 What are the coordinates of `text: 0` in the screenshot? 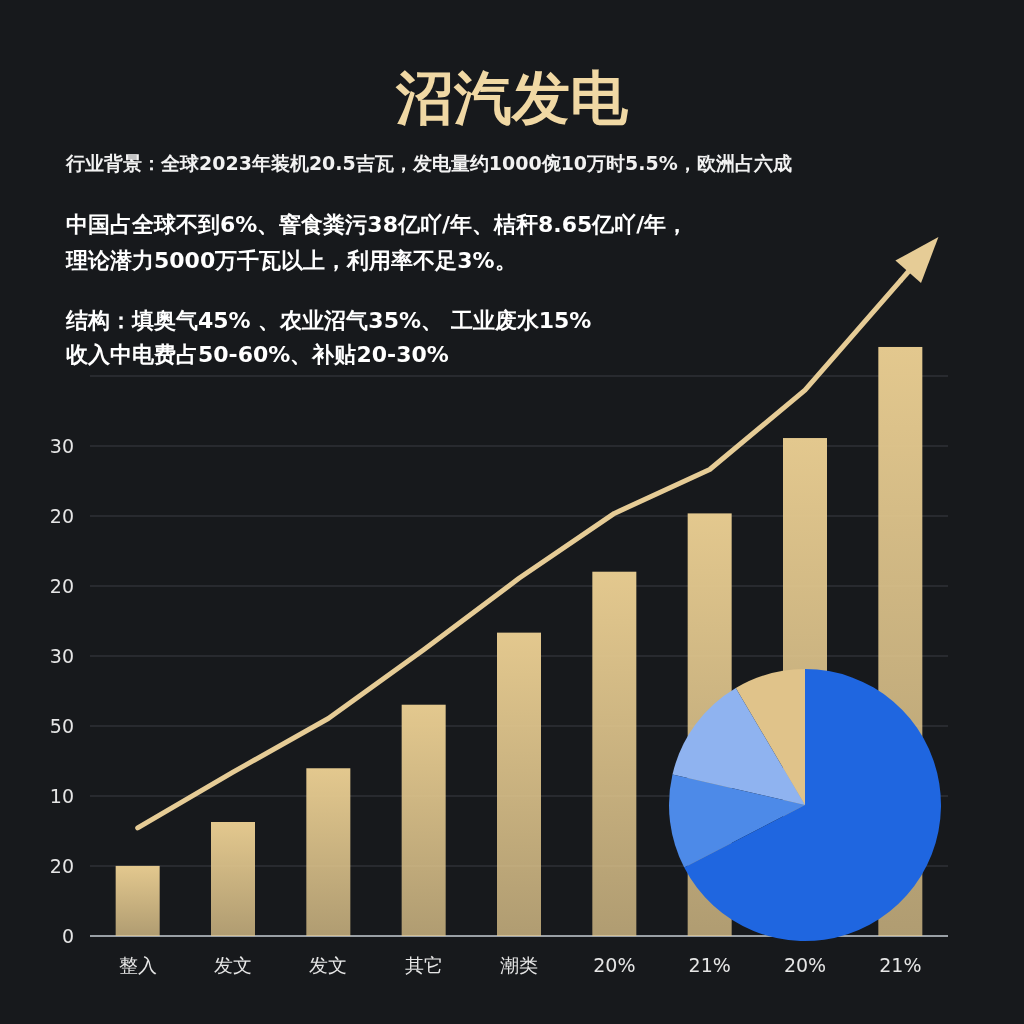 It's located at (67, 936).